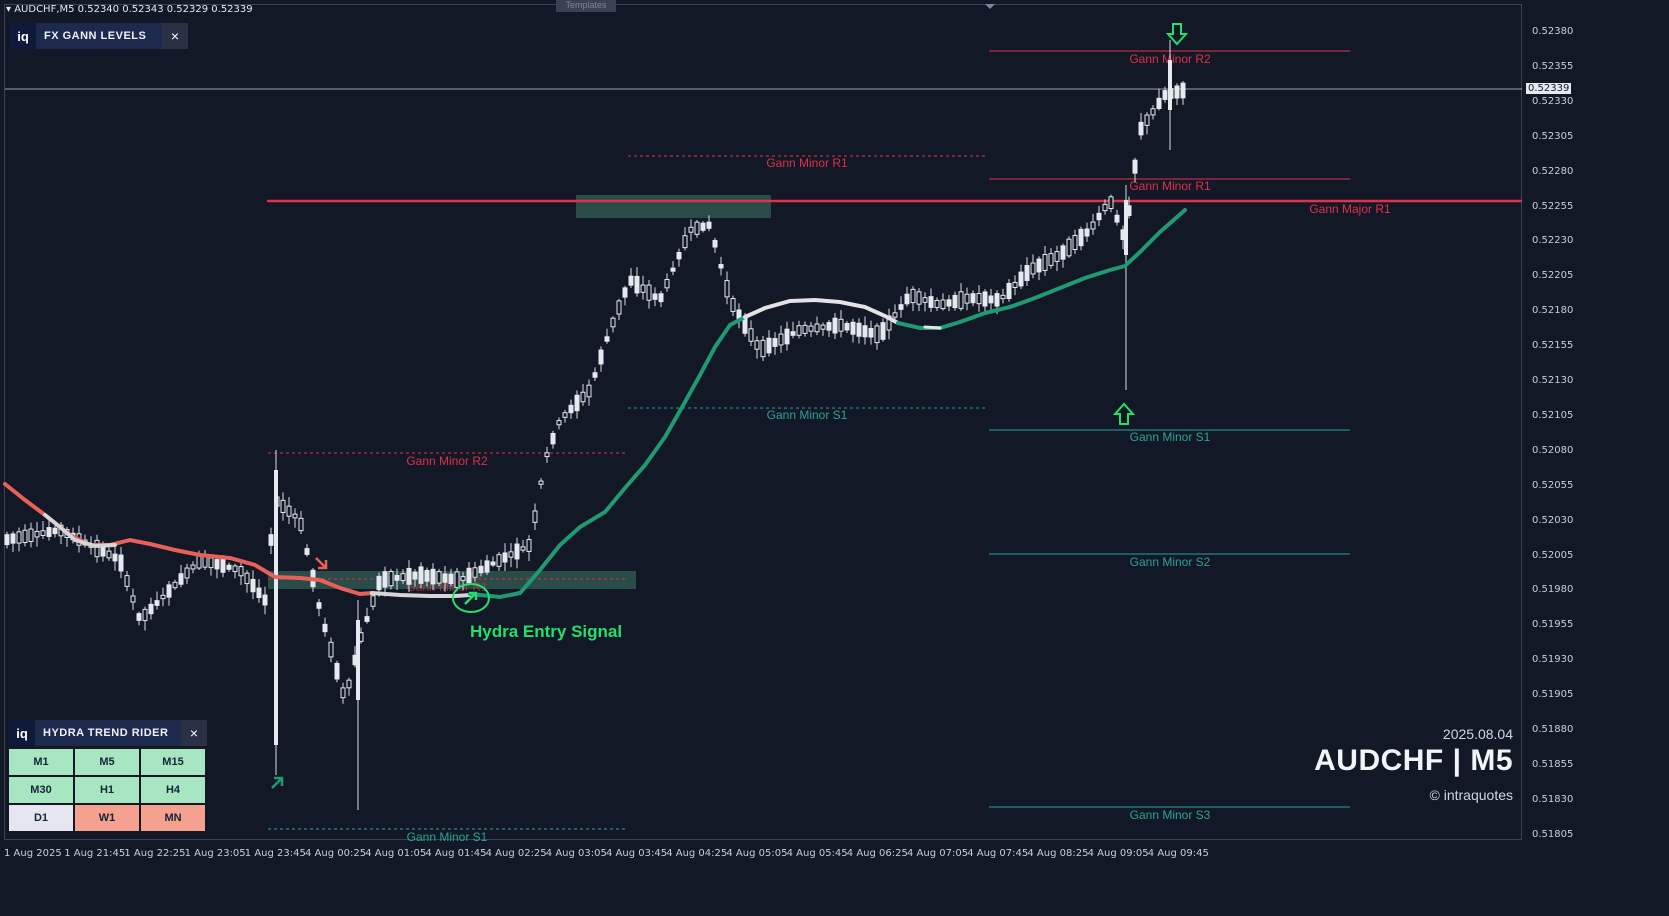 This screenshot has height=916, width=1669. What do you see at coordinates (990, 6) in the screenshot?
I see `chart-shift-marker-icon` at bounding box center [990, 6].